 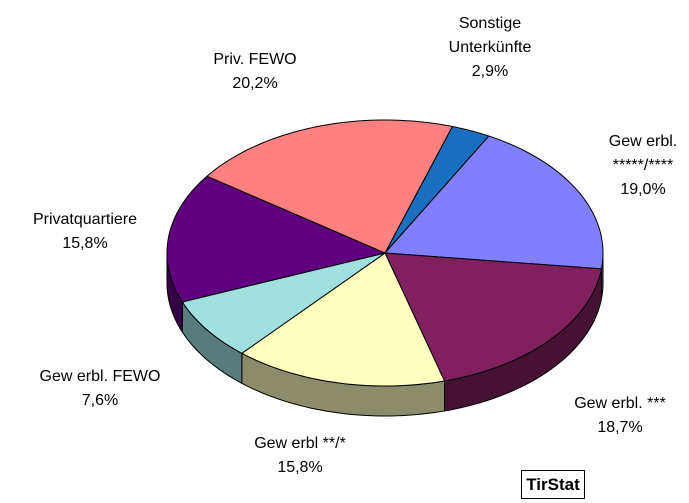 What do you see at coordinates (300, 456) in the screenshot?
I see `slice-label: Gew erbl **/* 15,8%` at bounding box center [300, 456].